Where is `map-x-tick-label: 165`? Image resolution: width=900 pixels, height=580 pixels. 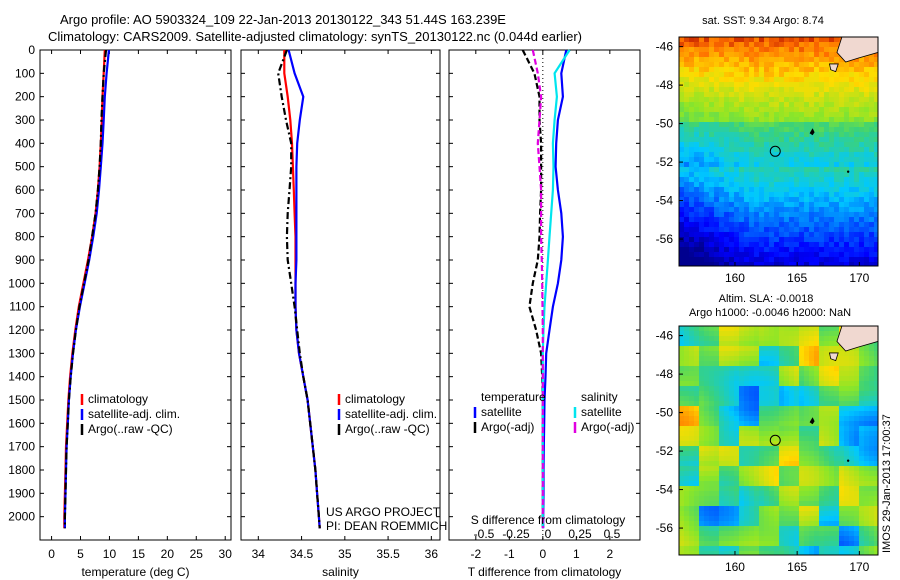
map-x-tick-label: 165 is located at coordinates (797, 567).